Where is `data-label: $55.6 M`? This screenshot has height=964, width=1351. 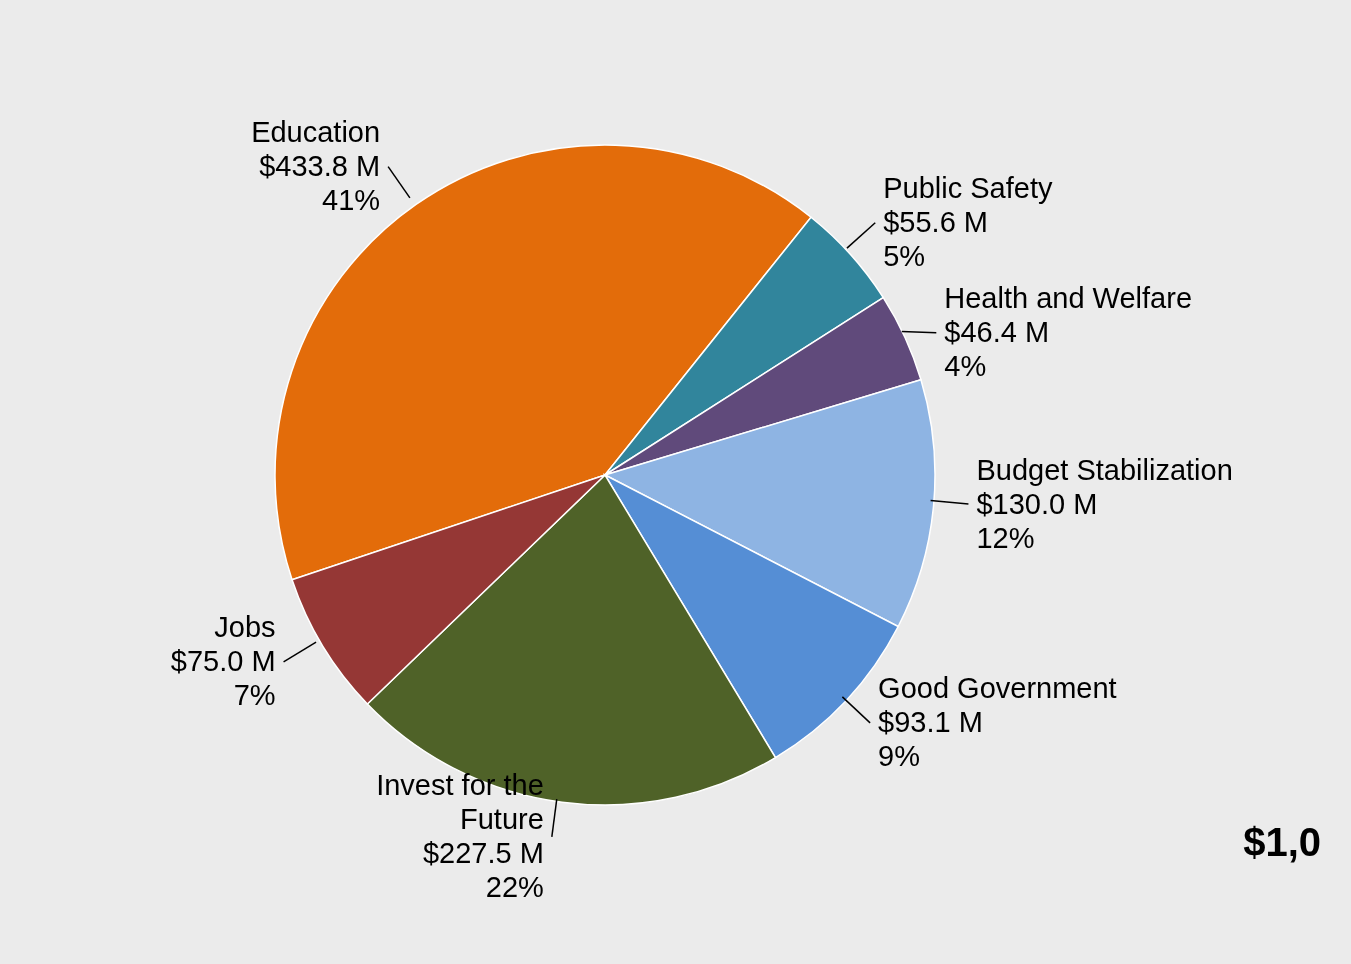 data-label: $55.6 M is located at coordinates (936, 222).